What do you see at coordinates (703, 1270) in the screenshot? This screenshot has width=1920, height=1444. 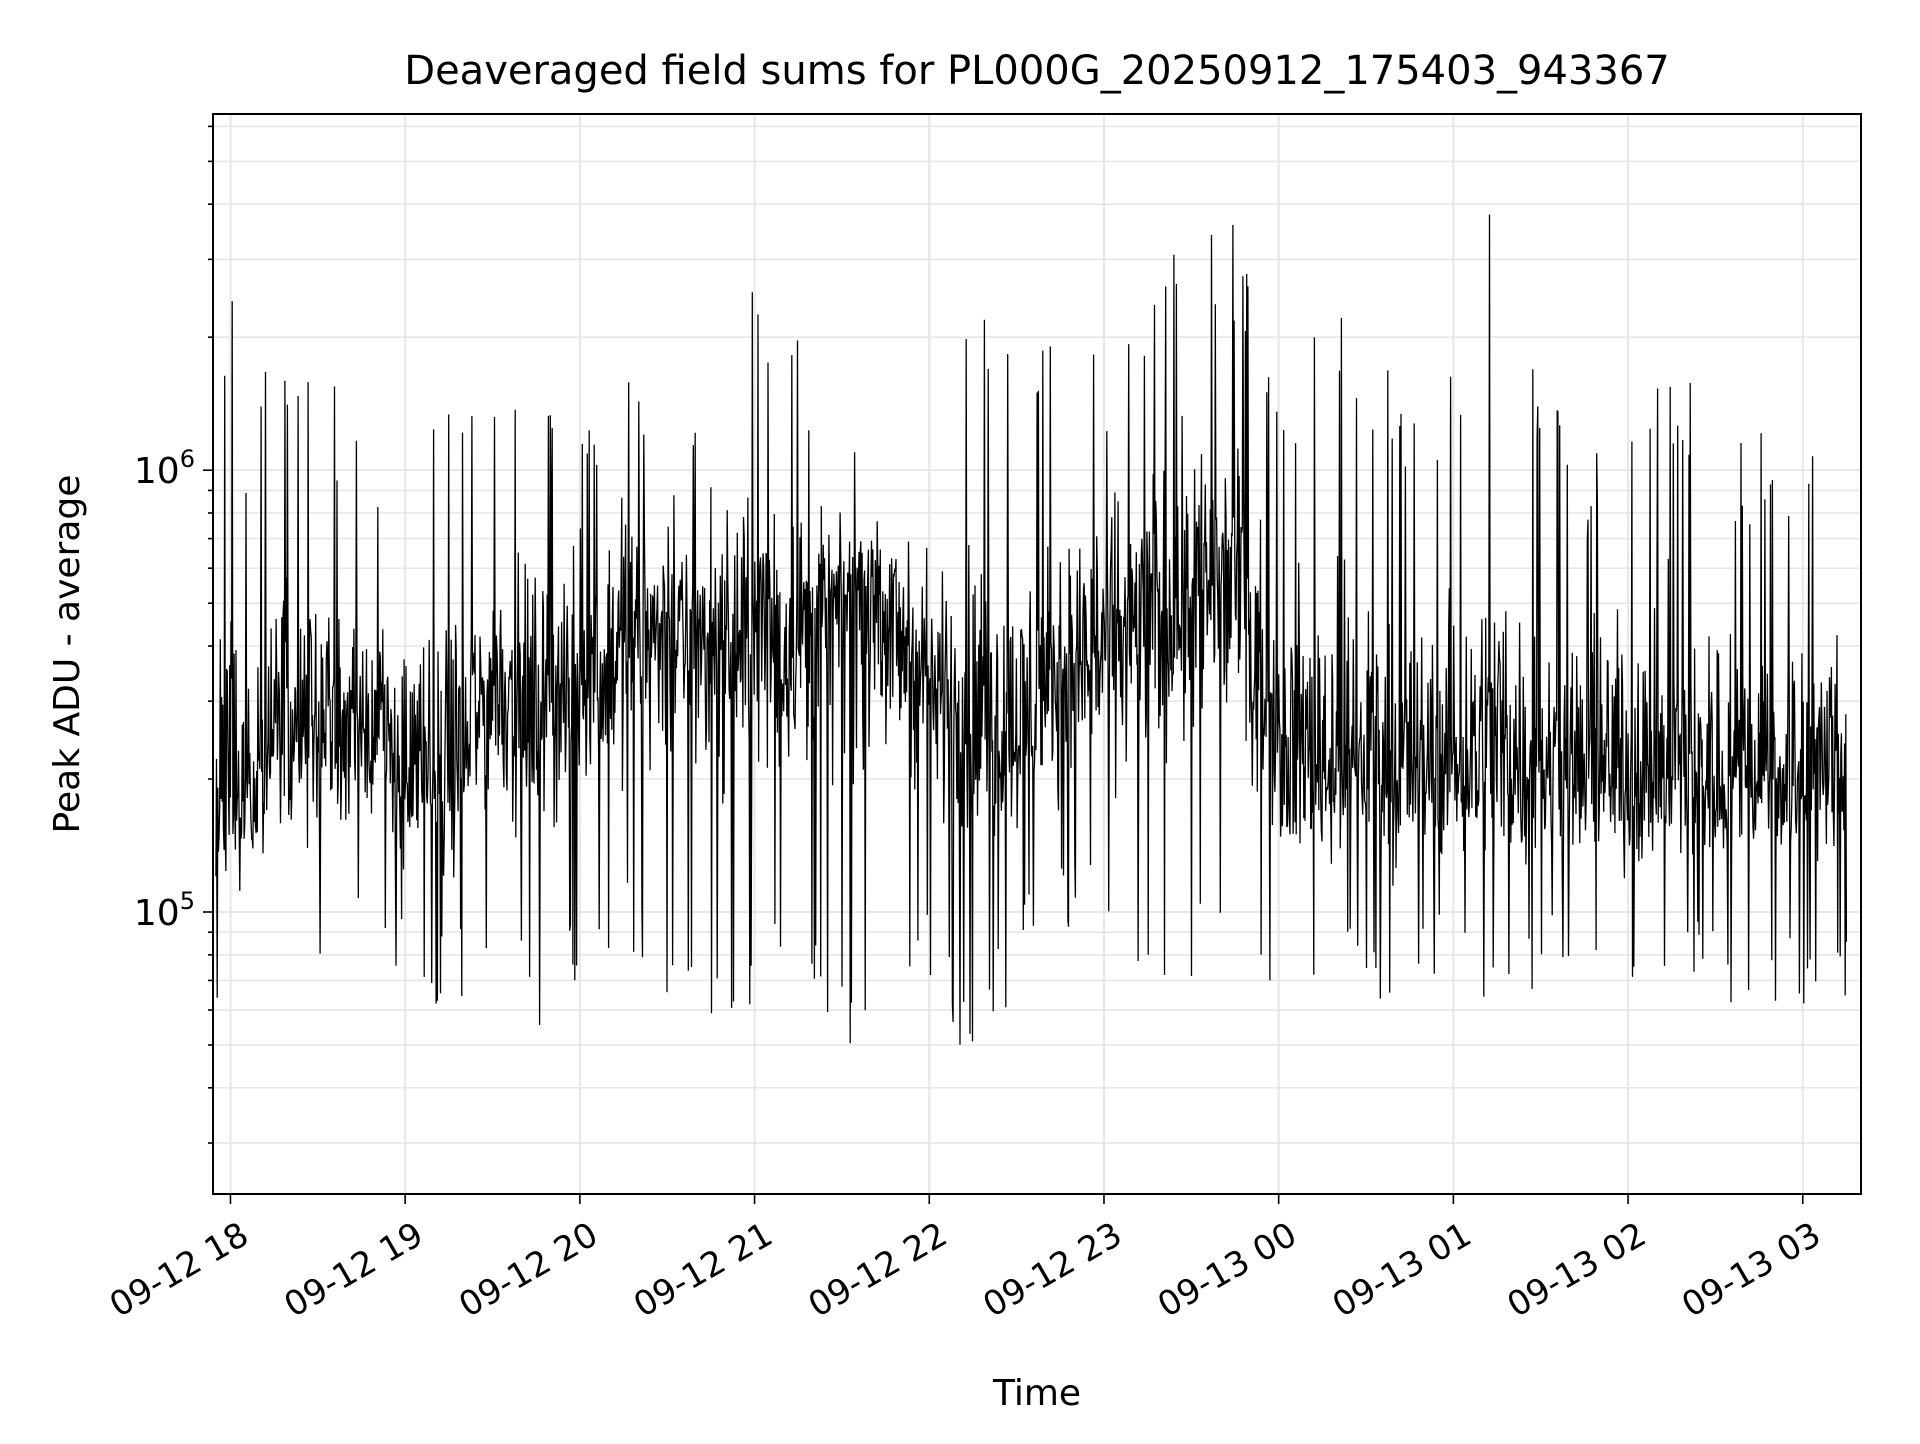 I see `x-tick-label: 09-12 21` at bounding box center [703, 1270].